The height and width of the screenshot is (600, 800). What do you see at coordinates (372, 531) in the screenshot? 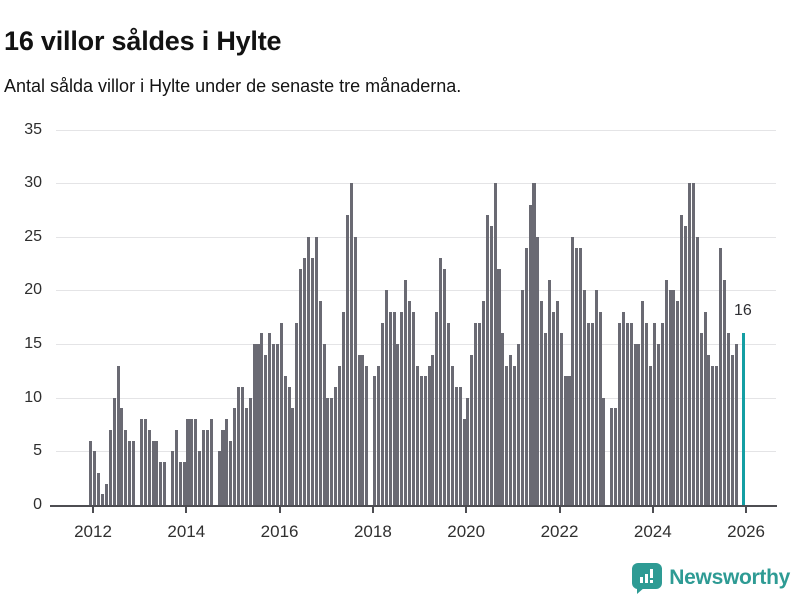
I see `x-tick-label: 2018` at bounding box center [372, 531].